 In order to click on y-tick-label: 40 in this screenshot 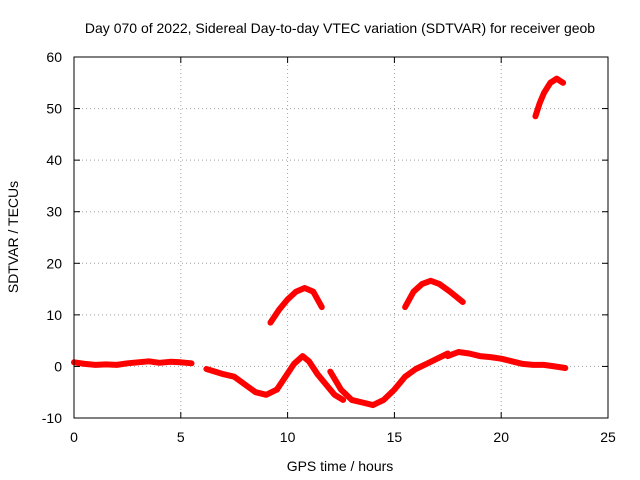, I will do `click(54, 160)`.